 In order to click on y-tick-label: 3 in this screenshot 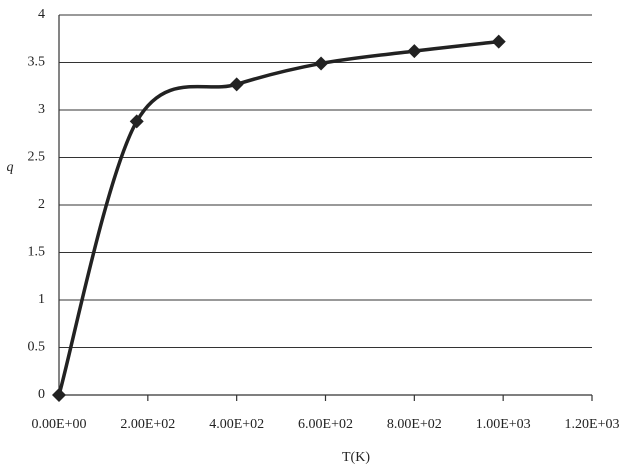, I will do `click(41, 109)`.